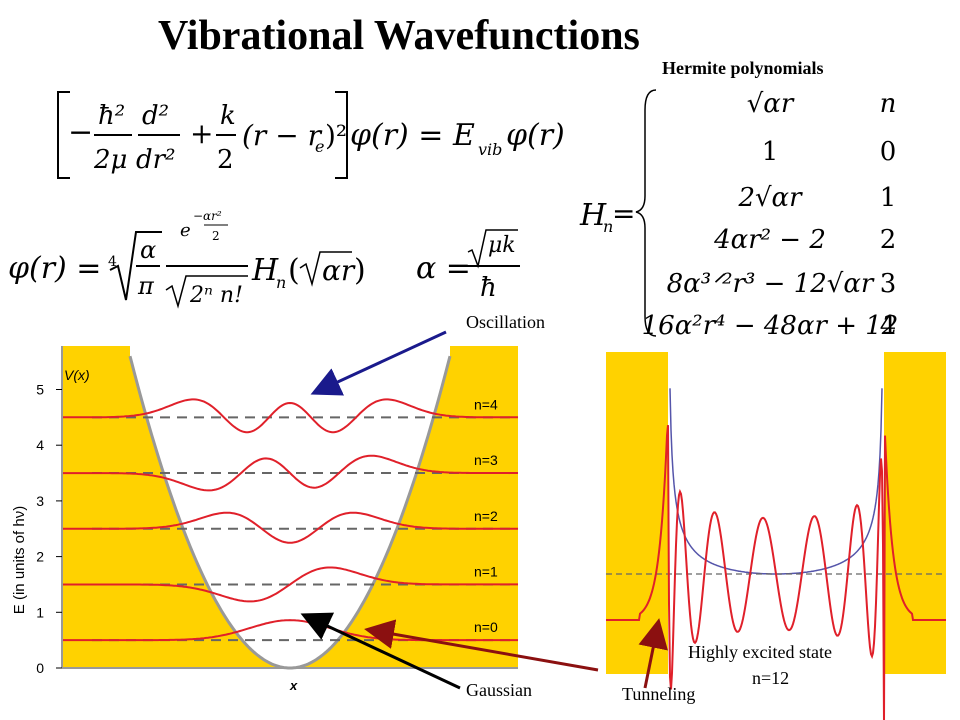 The width and height of the screenshot is (960, 720). Describe the element at coordinates (659, 694) in the screenshot. I see `tunneling-label: Tunneling` at that location.